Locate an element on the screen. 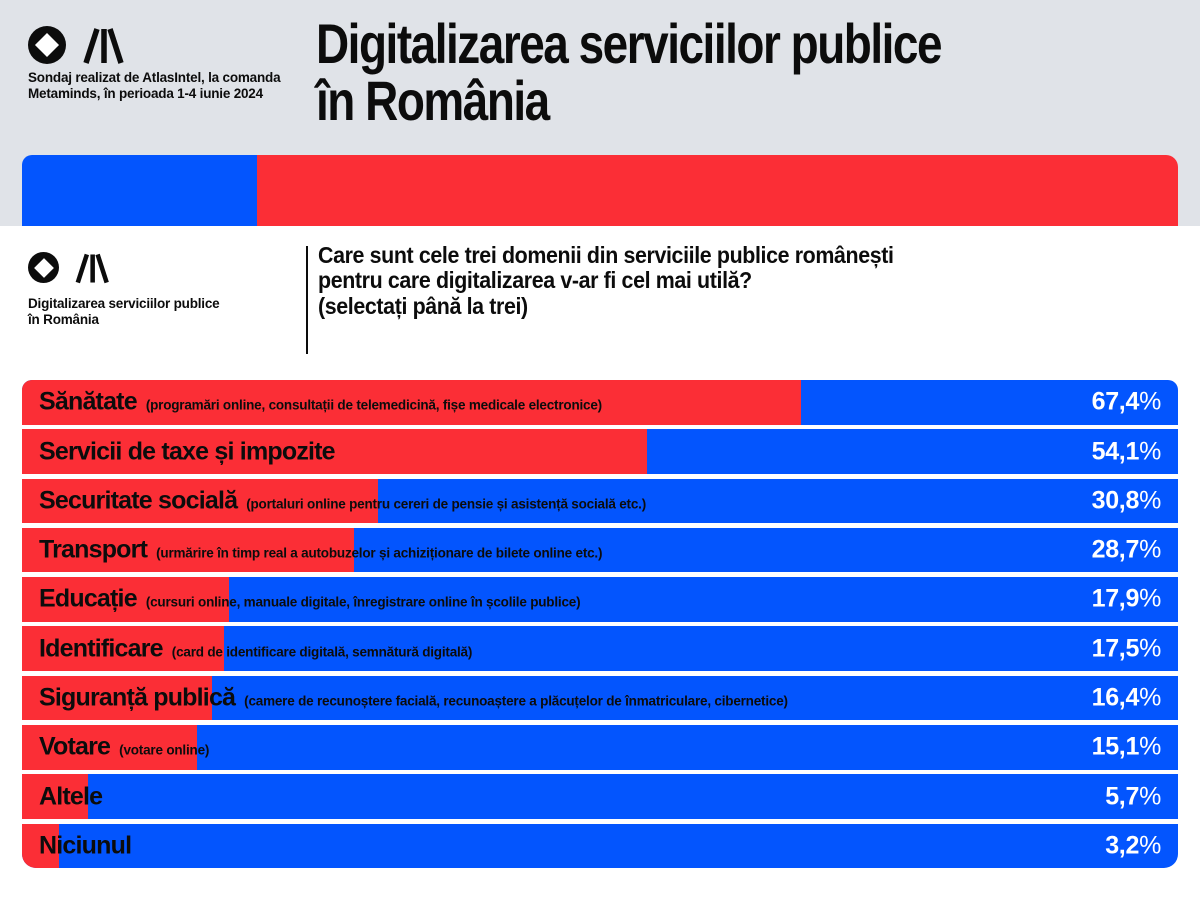 This screenshot has height=900, width=1200. bar-value: 5,7% is located at coordinates (1133, 796).